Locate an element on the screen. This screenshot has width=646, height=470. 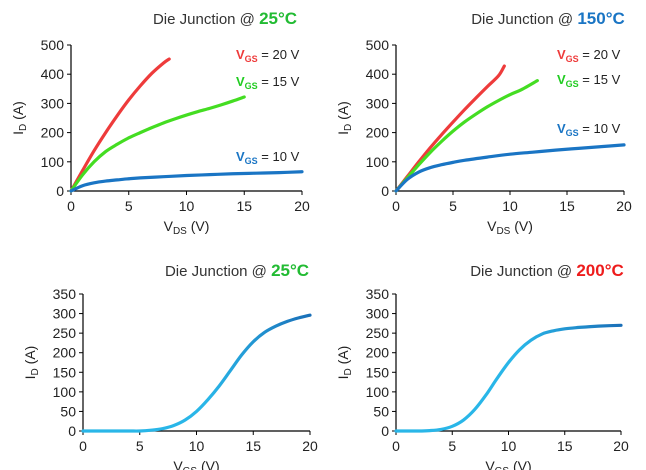
chart-title: Die Junction @ 150°C is located at coordinates (548, 18).